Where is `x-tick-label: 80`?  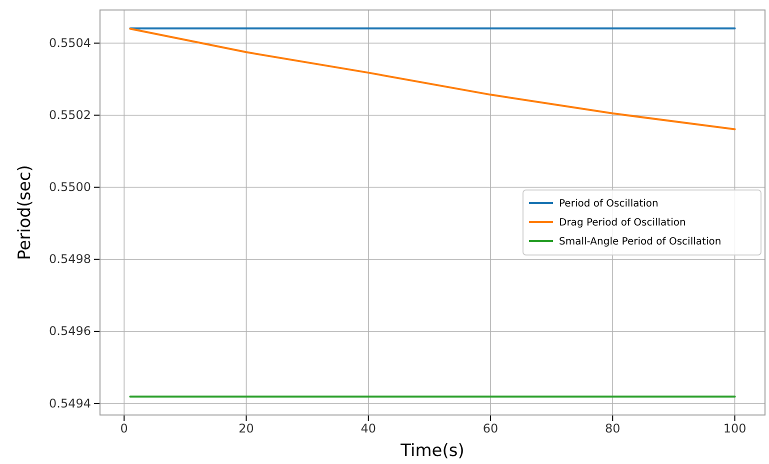 x-tick-label: 80 is located at coordinates (612, 429).